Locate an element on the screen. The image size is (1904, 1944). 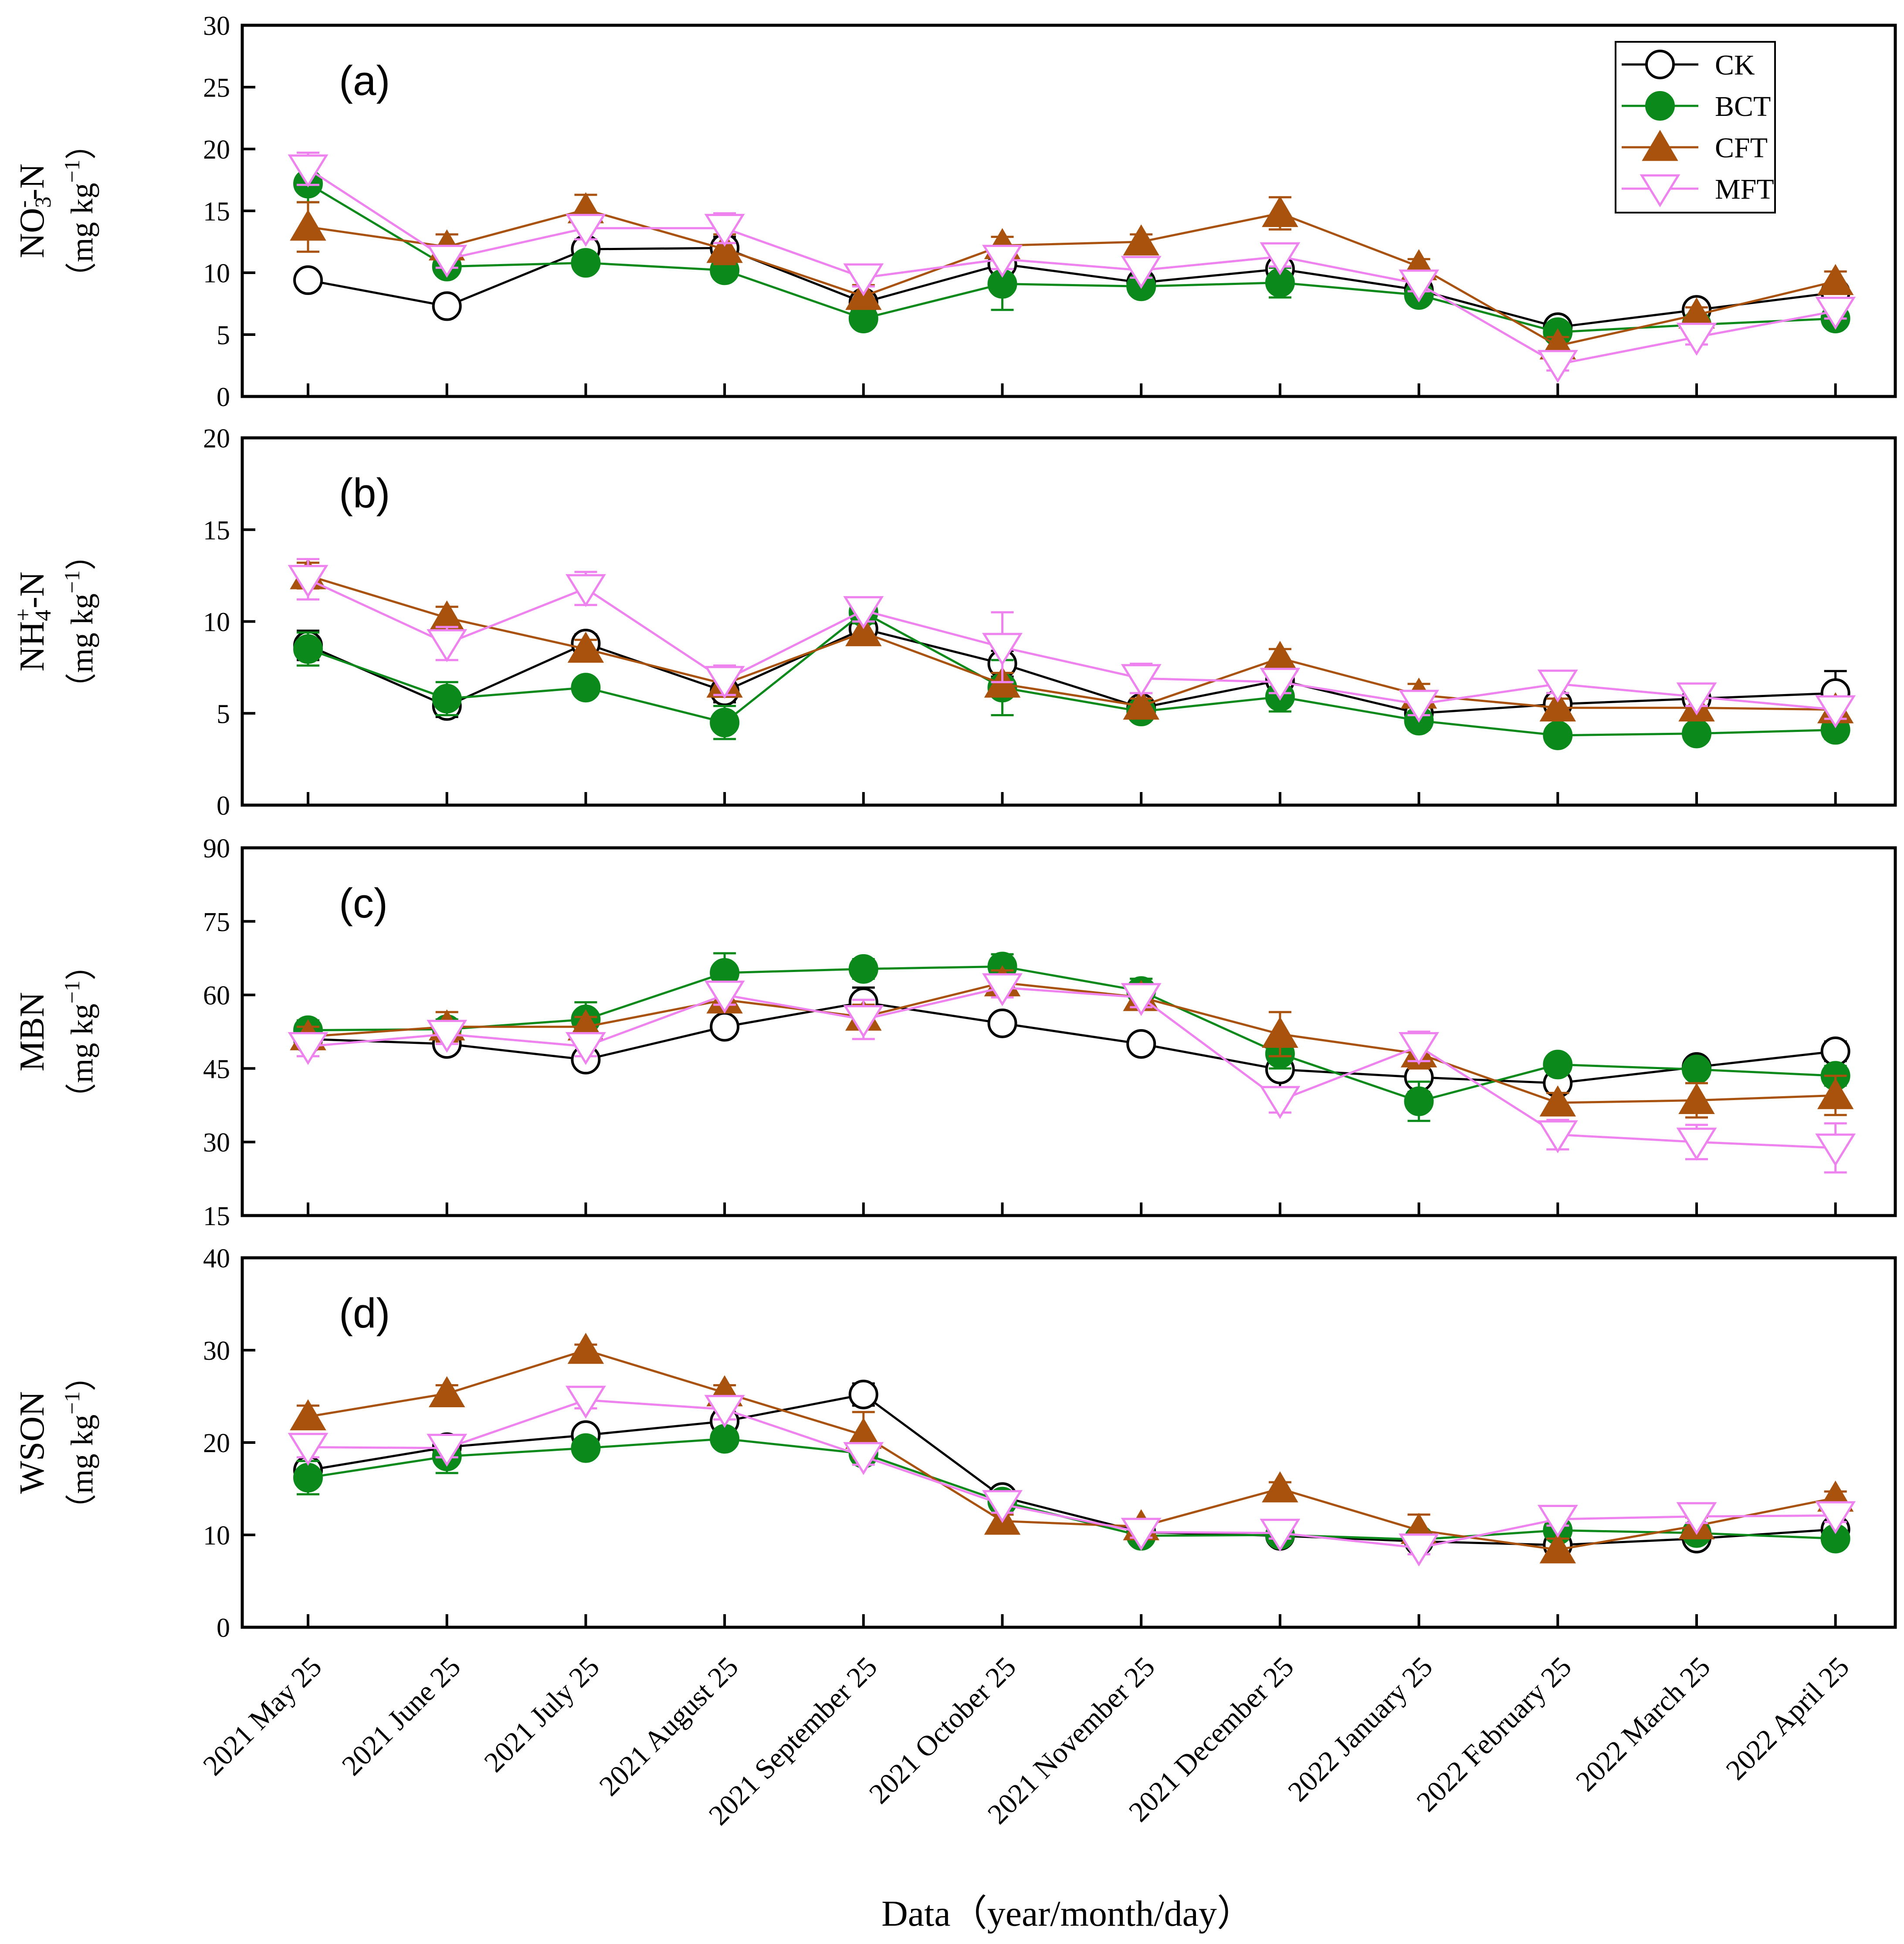
panel-label: (b) is located at coordinates (364, 493).